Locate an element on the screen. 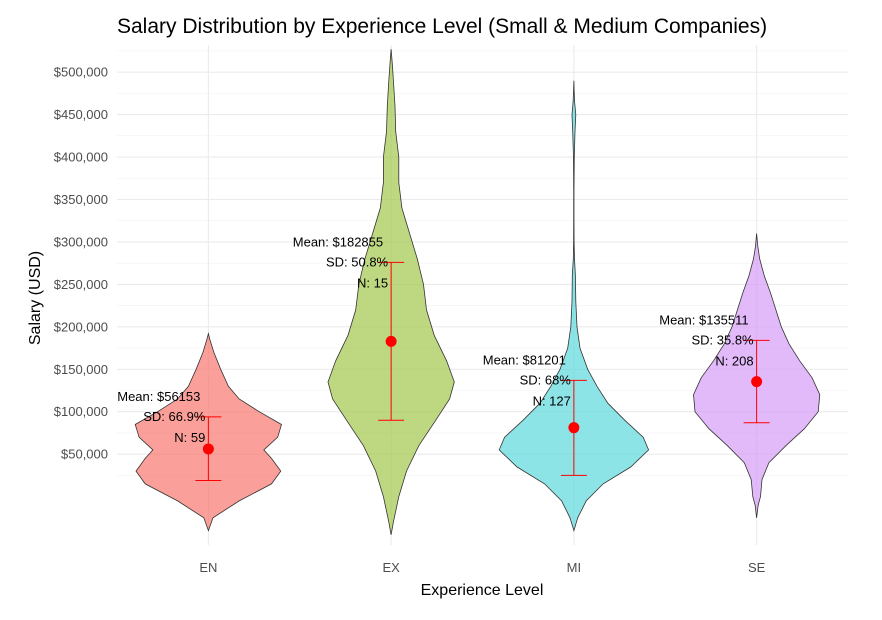  x-tick-label: SE is located at coordinates (757, 567).